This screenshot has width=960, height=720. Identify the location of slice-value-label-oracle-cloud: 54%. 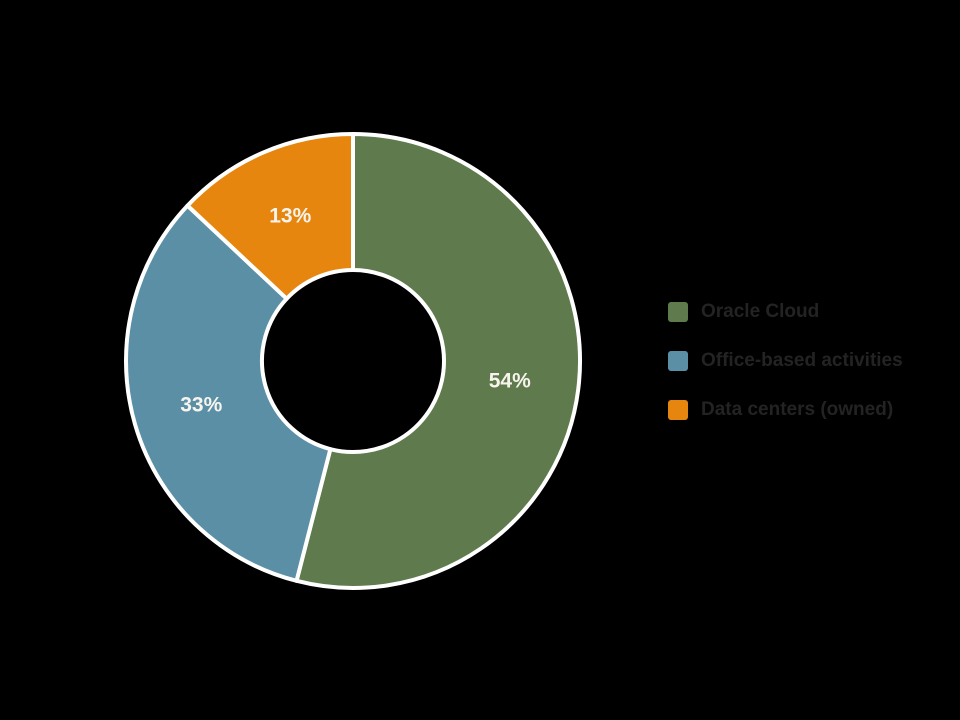
(510, 380).